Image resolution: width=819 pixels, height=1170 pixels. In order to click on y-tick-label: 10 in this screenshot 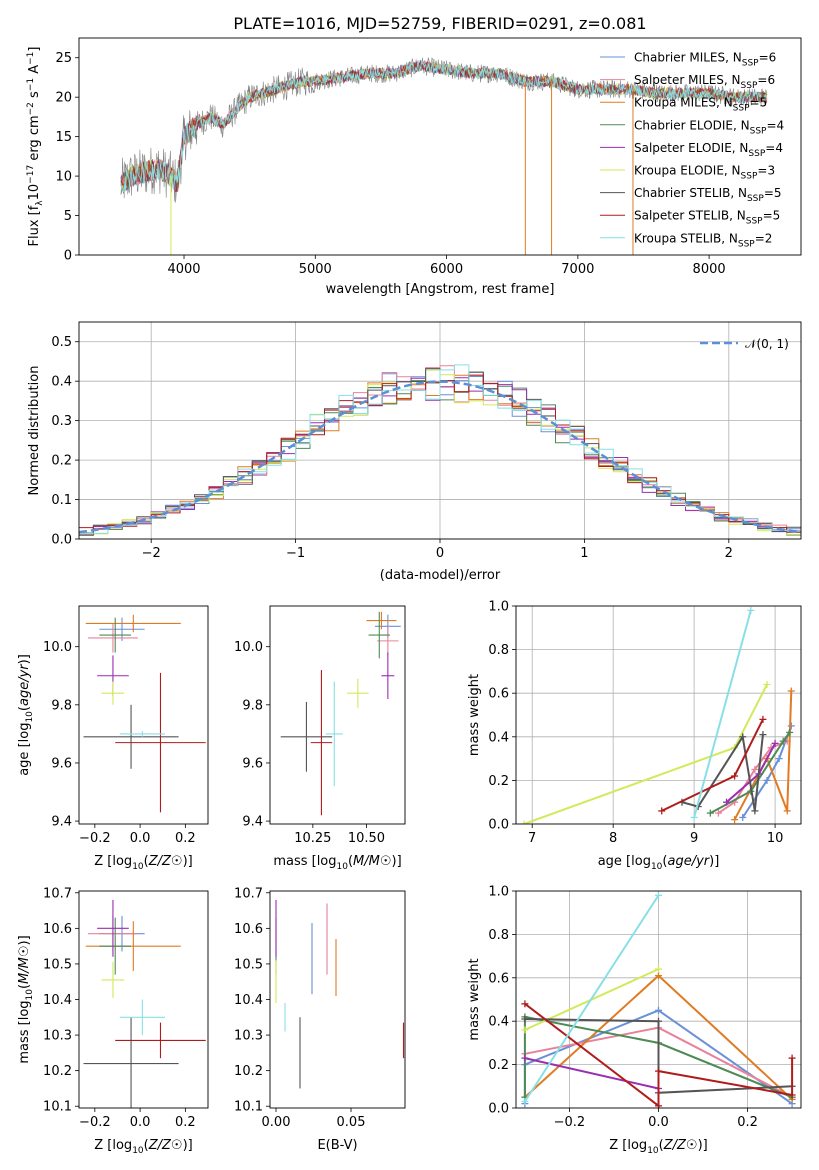, I will do `click(63, 177)`.